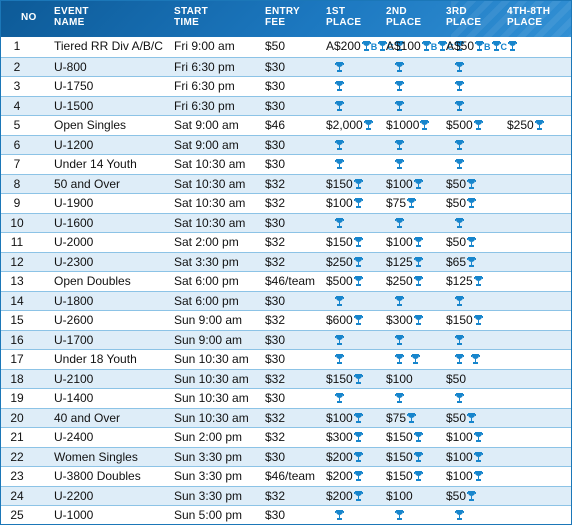 The width and height of the screenshot is (572, 525). I want to click on first-place-prize-amount: $2,000, so click(344, 125).